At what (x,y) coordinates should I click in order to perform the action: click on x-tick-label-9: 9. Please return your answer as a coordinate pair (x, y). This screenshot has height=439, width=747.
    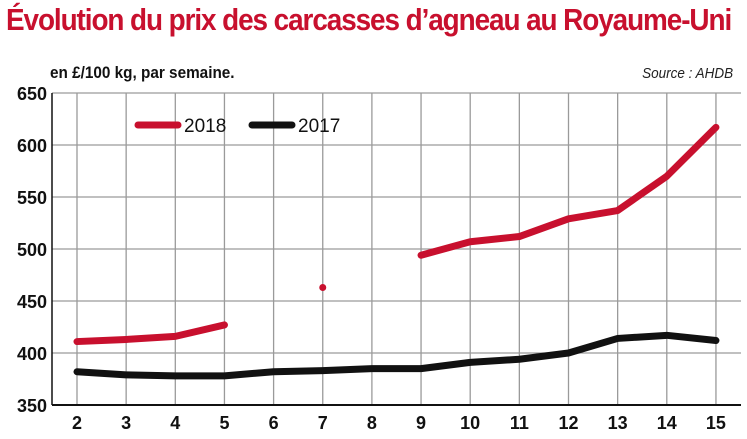
    Looking at the image, I should click on (421, 423).